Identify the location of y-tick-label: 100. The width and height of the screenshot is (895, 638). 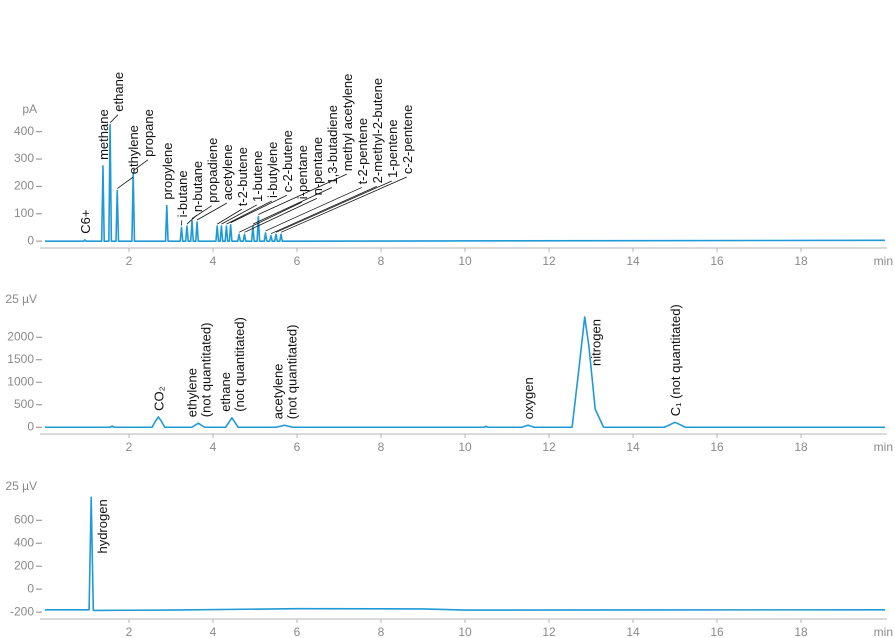
(24, 213).